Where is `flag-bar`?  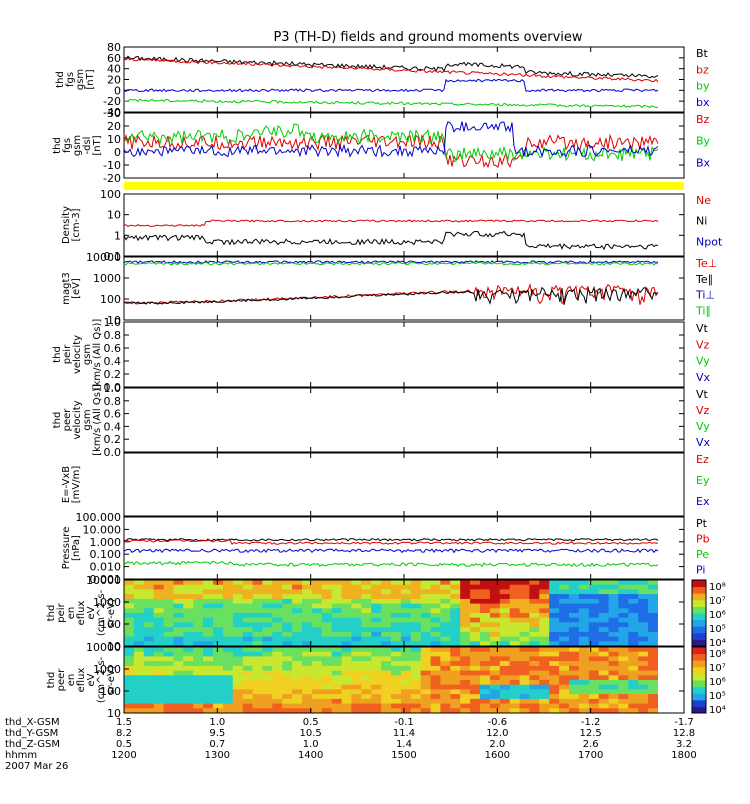 flag-bar is located at coordinates (404, 186).